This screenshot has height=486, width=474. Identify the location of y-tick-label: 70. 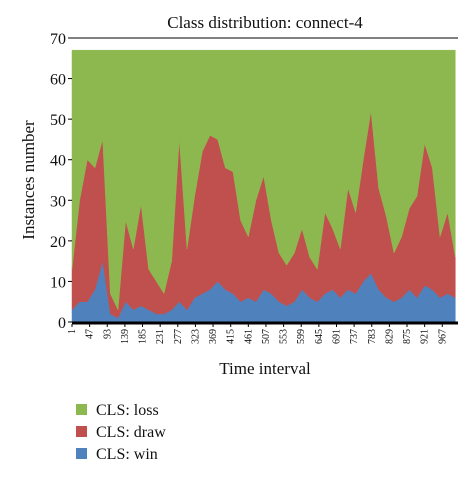
(58, 39).